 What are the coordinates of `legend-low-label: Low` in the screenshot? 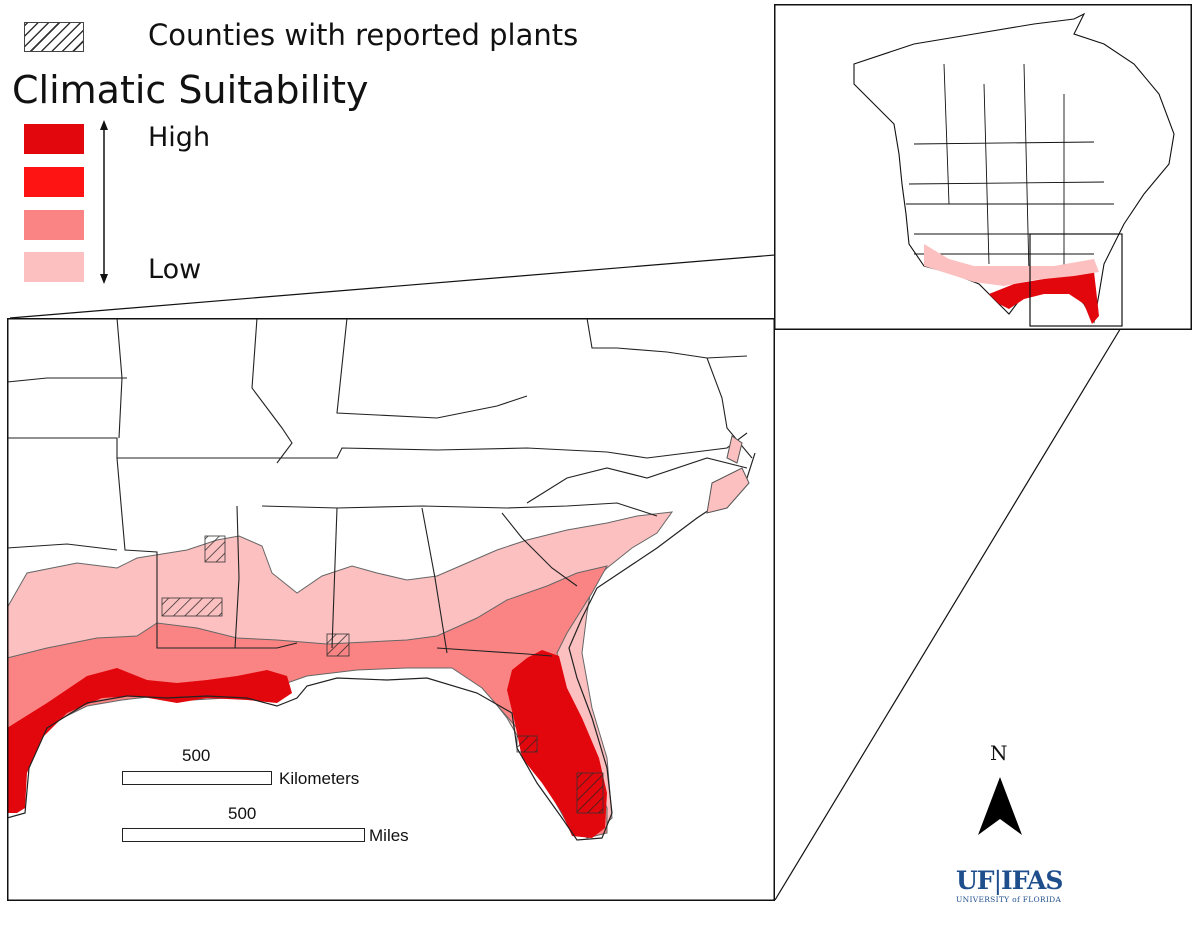 It's located at (175, 269).